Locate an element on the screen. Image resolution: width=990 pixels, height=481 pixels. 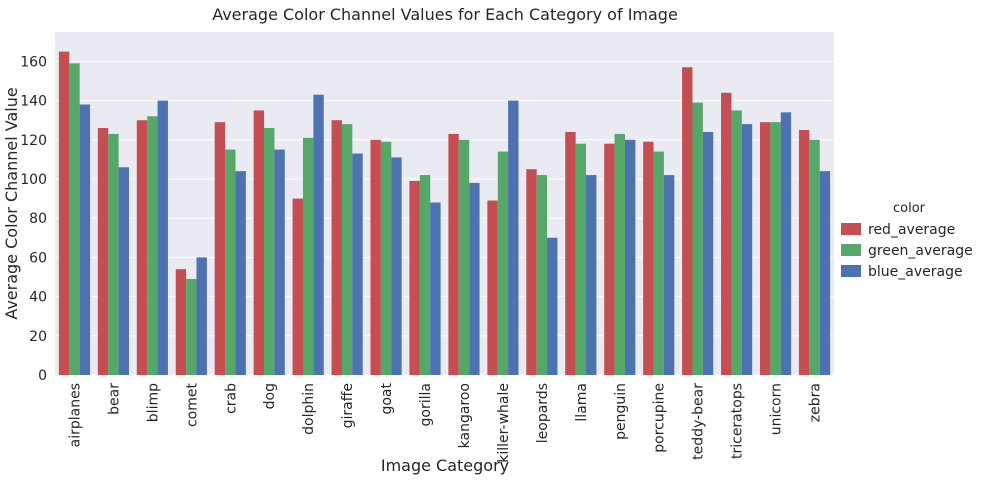
x-tick-label: kangaroo is located at coordinates (465, 415).